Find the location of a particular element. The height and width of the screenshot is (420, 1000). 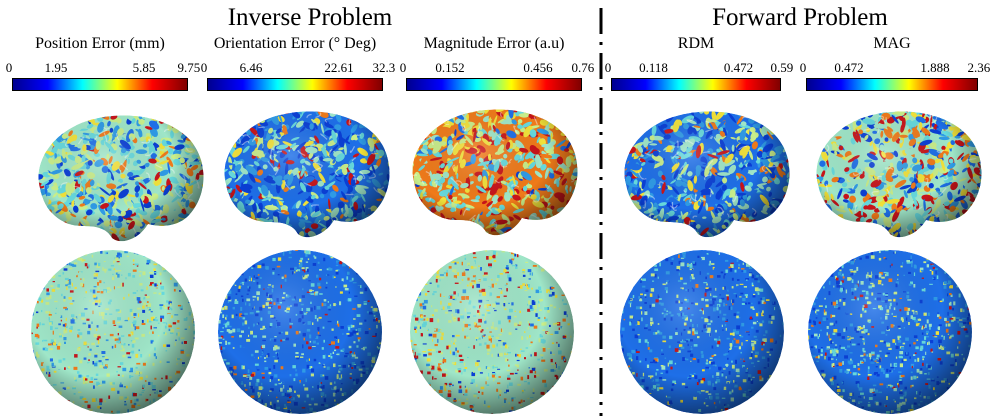

tick-label: 22.61 is located at coordinates (339, 67).